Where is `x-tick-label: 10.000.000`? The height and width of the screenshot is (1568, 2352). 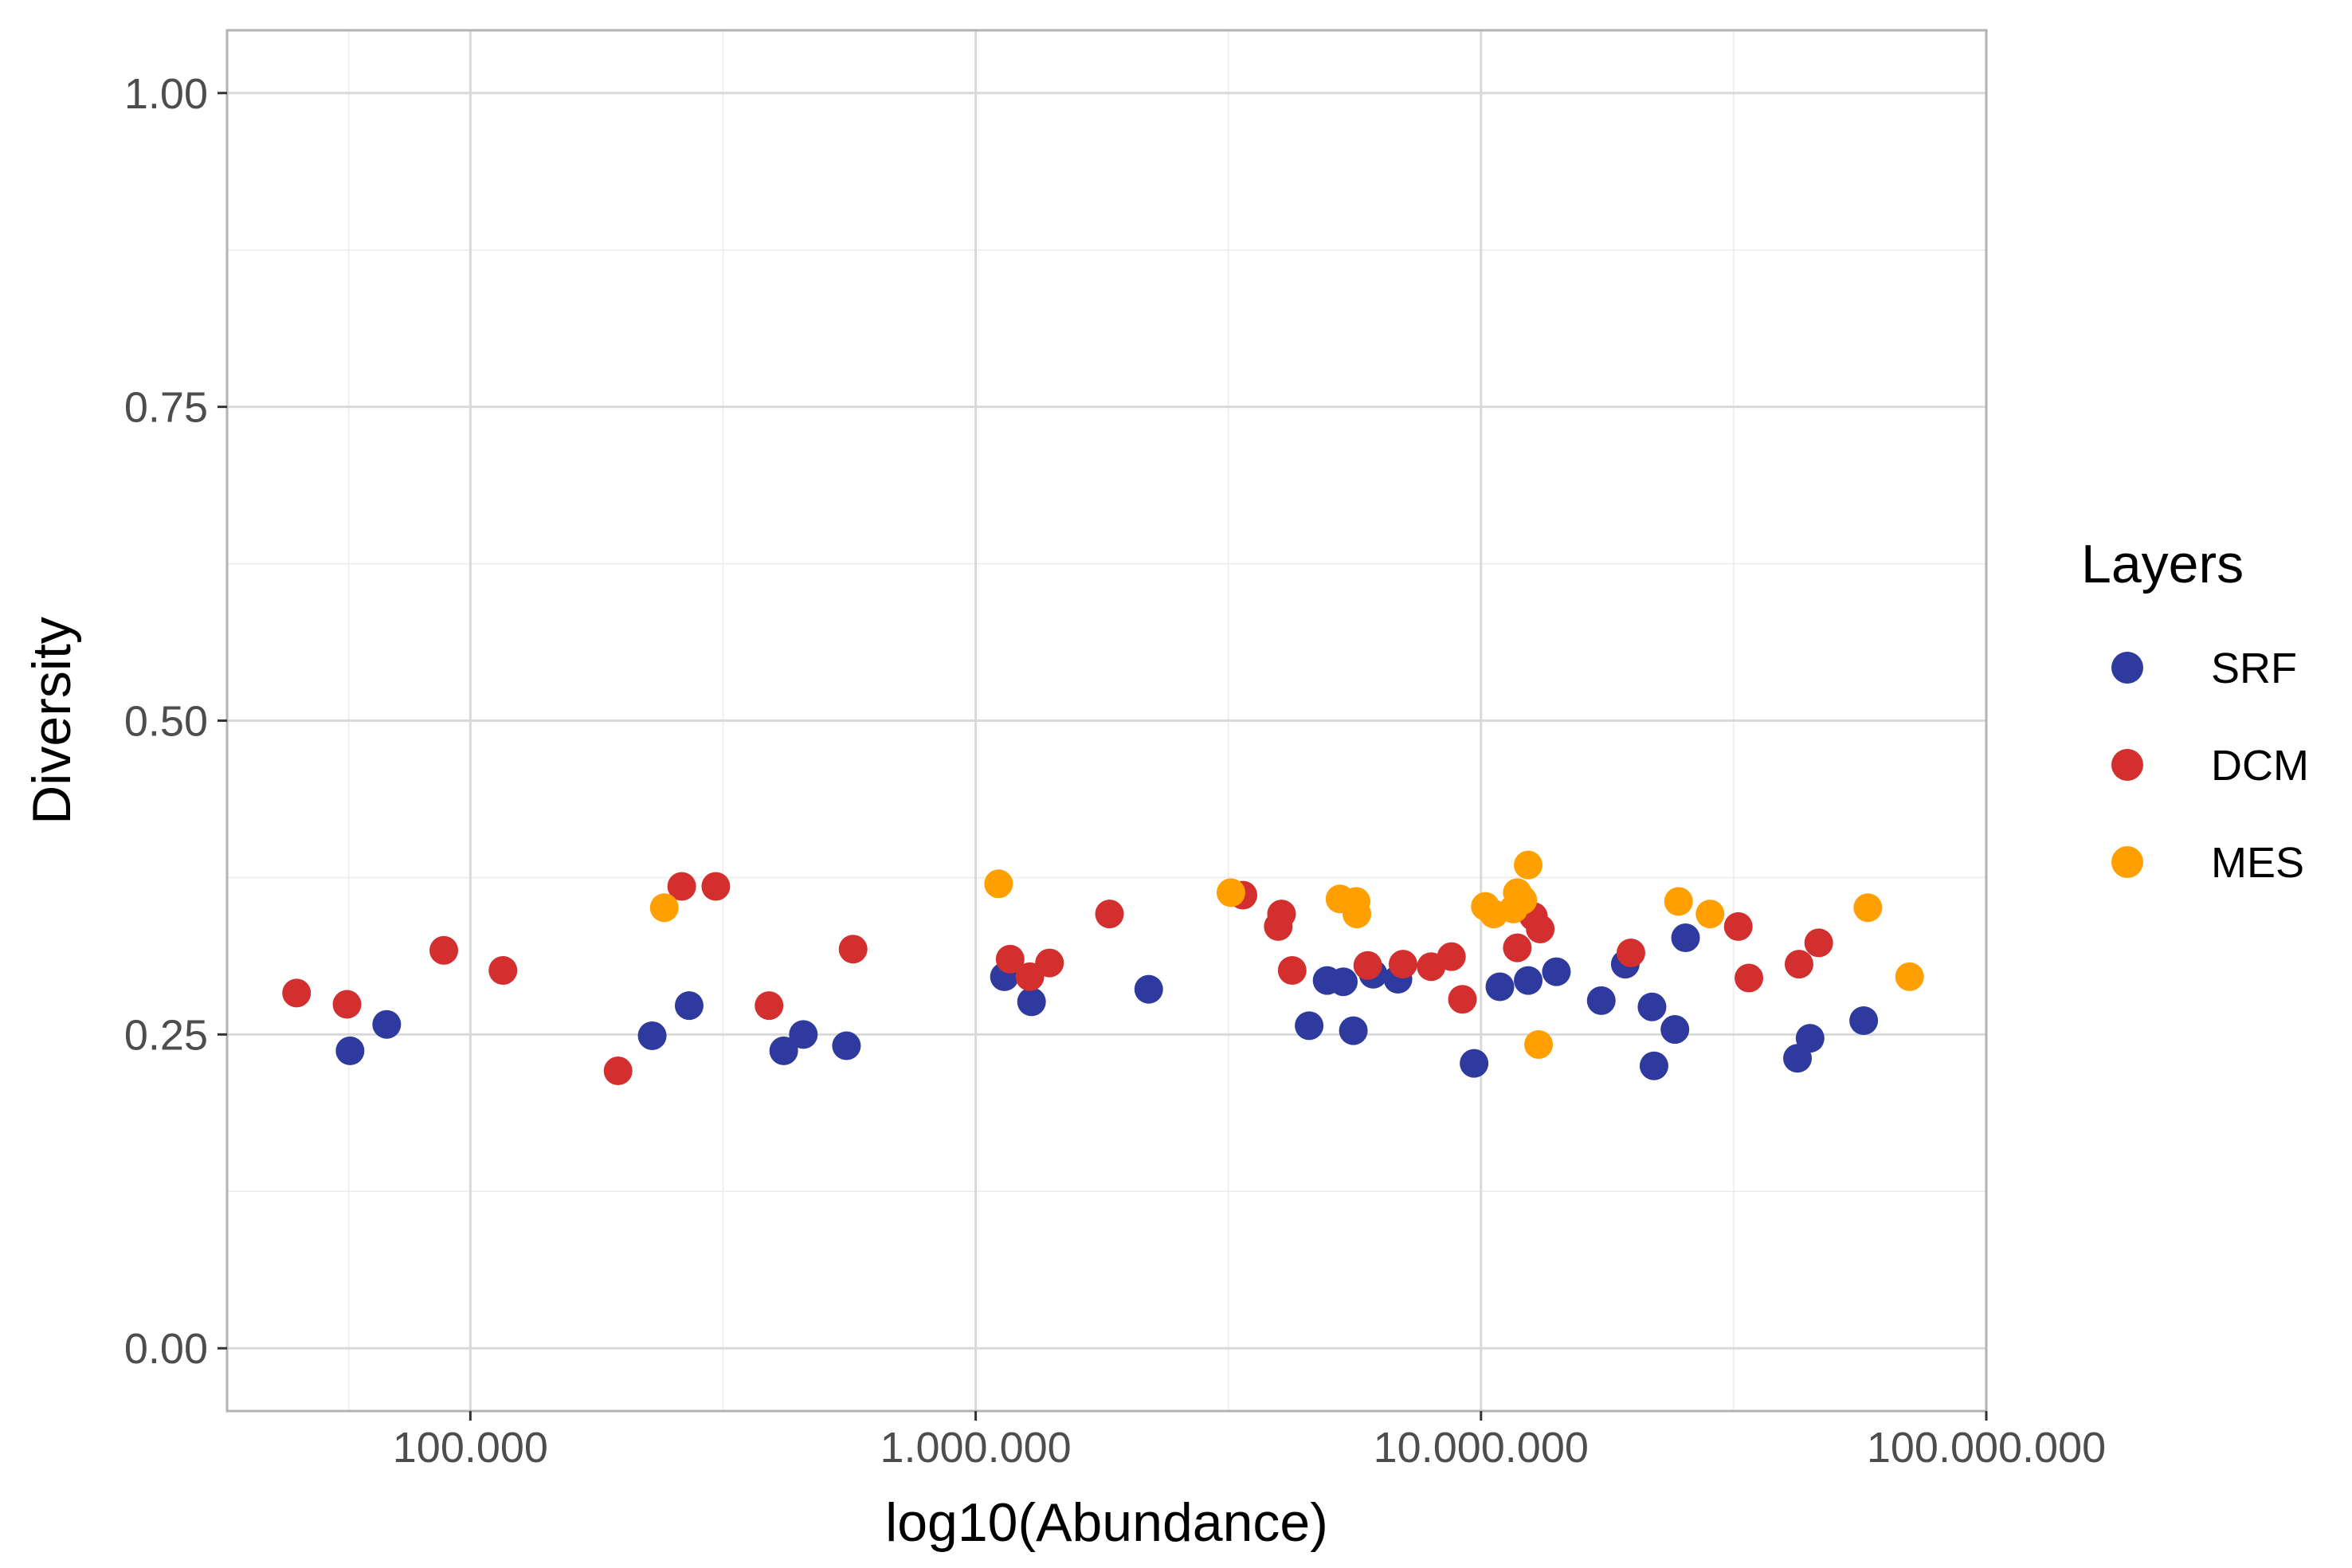
x-tick-label: 10.000.000 is located at coordinates (1481, 1448).